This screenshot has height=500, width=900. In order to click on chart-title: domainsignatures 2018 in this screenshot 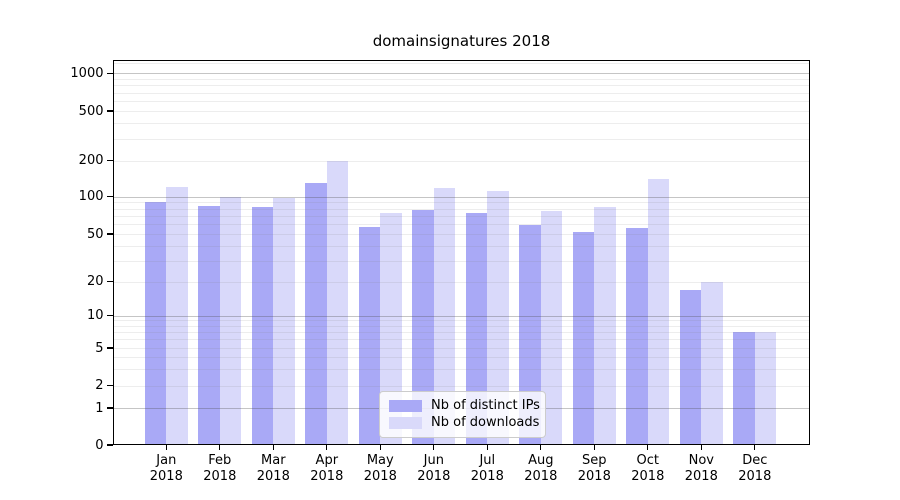, I will do `click(461, 41)`.